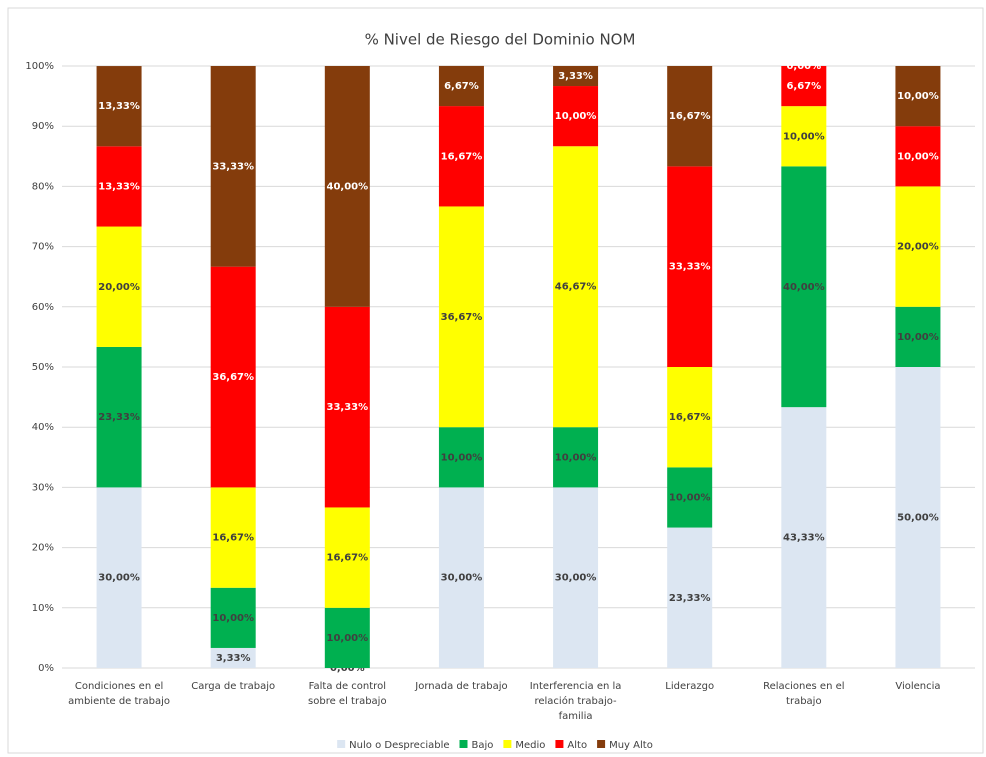  I want to click on y-tick-label: 90%, so click(43, 126).